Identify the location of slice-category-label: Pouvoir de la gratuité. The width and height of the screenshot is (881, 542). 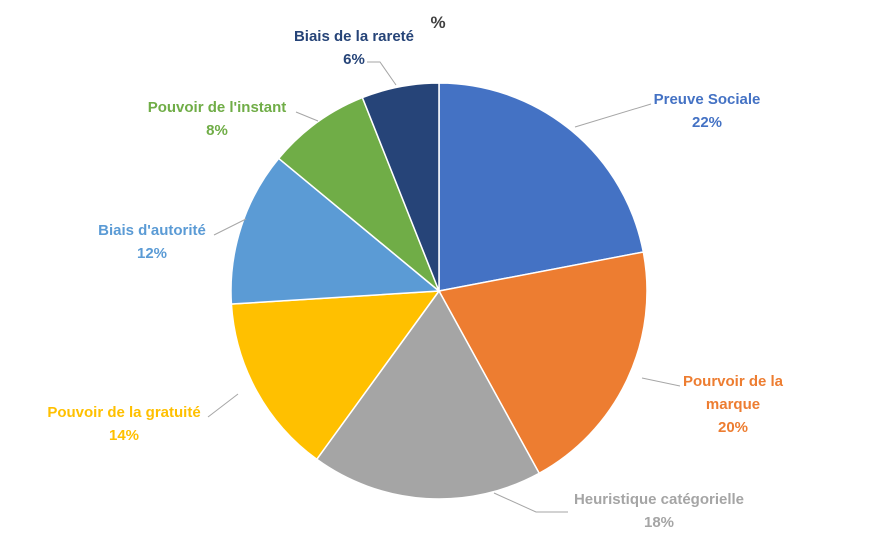
(123, 412).